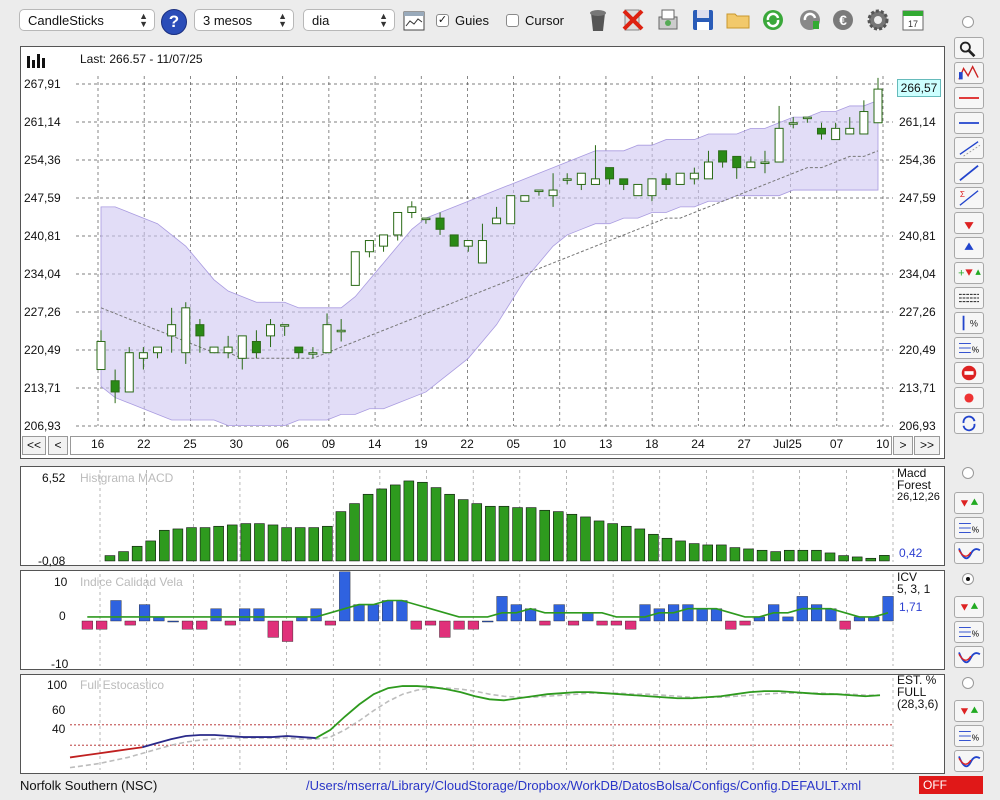 The height and width of the screenshot is (800, 1000). I want to click on price-panel-radio, so click(968, 22).